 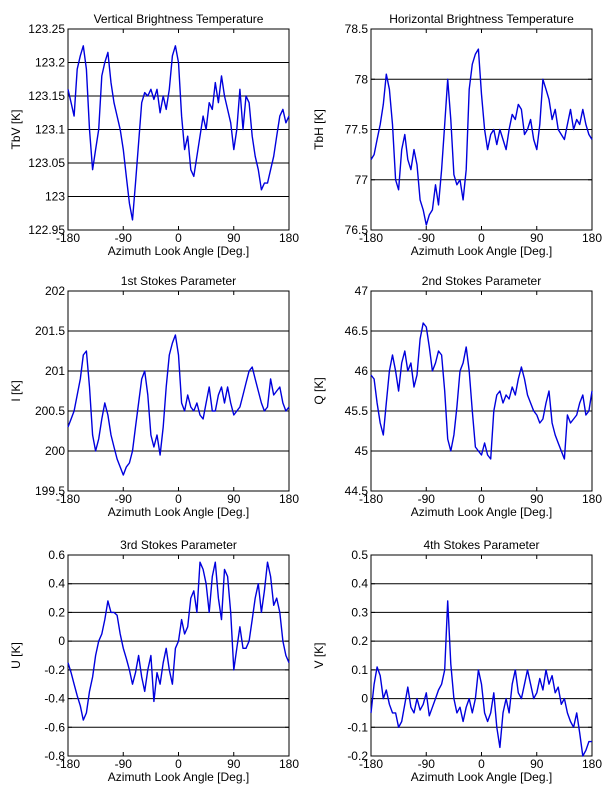 What do you see at coordinates (362, 79) in the screenshot?
I see `y-tick-label: 78` at bounding box center [362, 79].